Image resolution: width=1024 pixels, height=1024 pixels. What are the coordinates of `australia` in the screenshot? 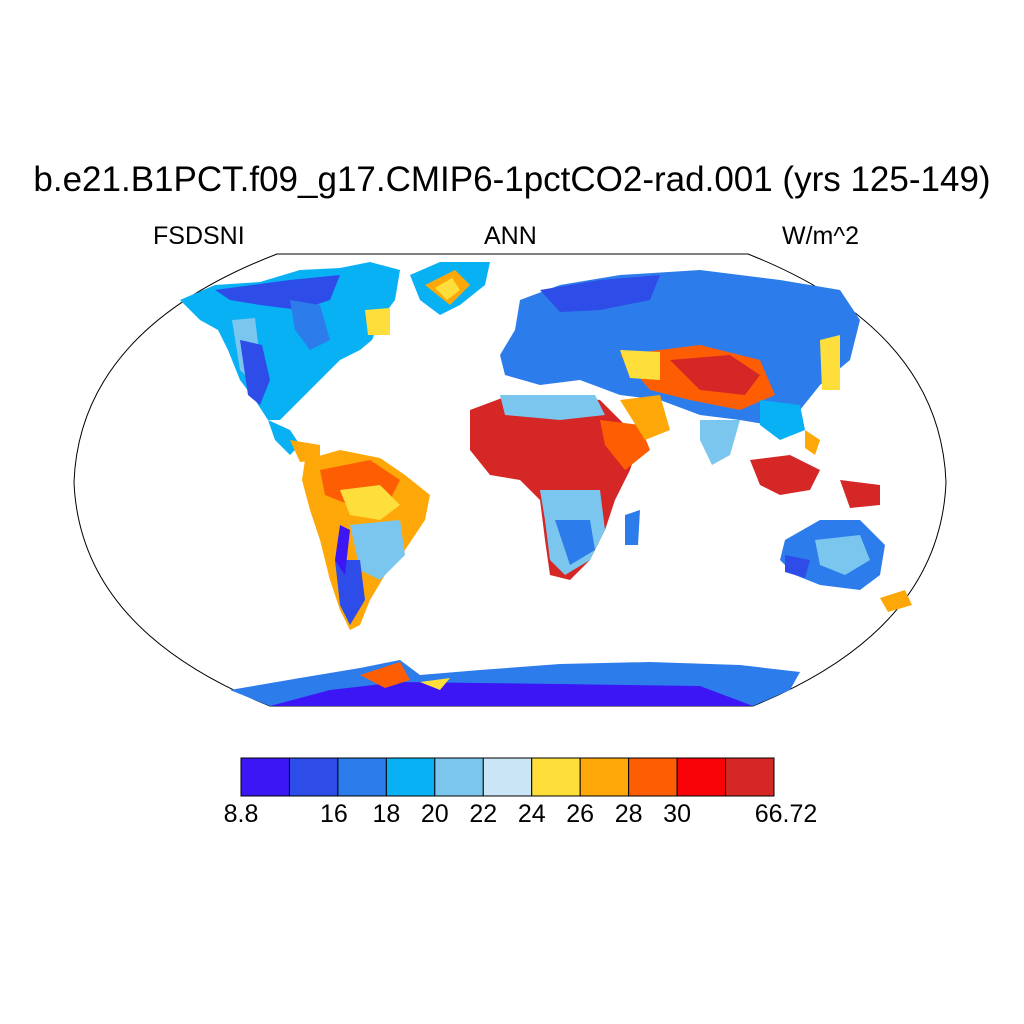 It's located at (846, 566).